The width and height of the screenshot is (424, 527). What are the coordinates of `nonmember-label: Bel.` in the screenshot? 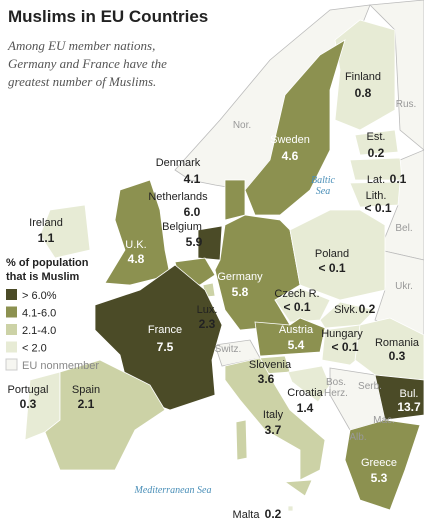 It's located at (403, 228).